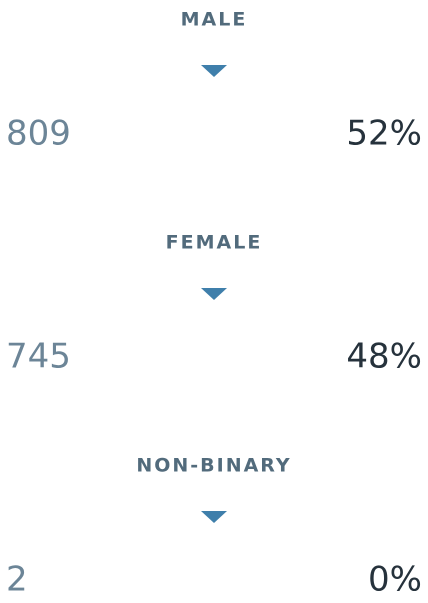 This screenshot has width=428, height=603. What do you see at coordinates (384, 134) in the screenshot?
I see `group-percent: 52%` at bounding box center [384, 134].